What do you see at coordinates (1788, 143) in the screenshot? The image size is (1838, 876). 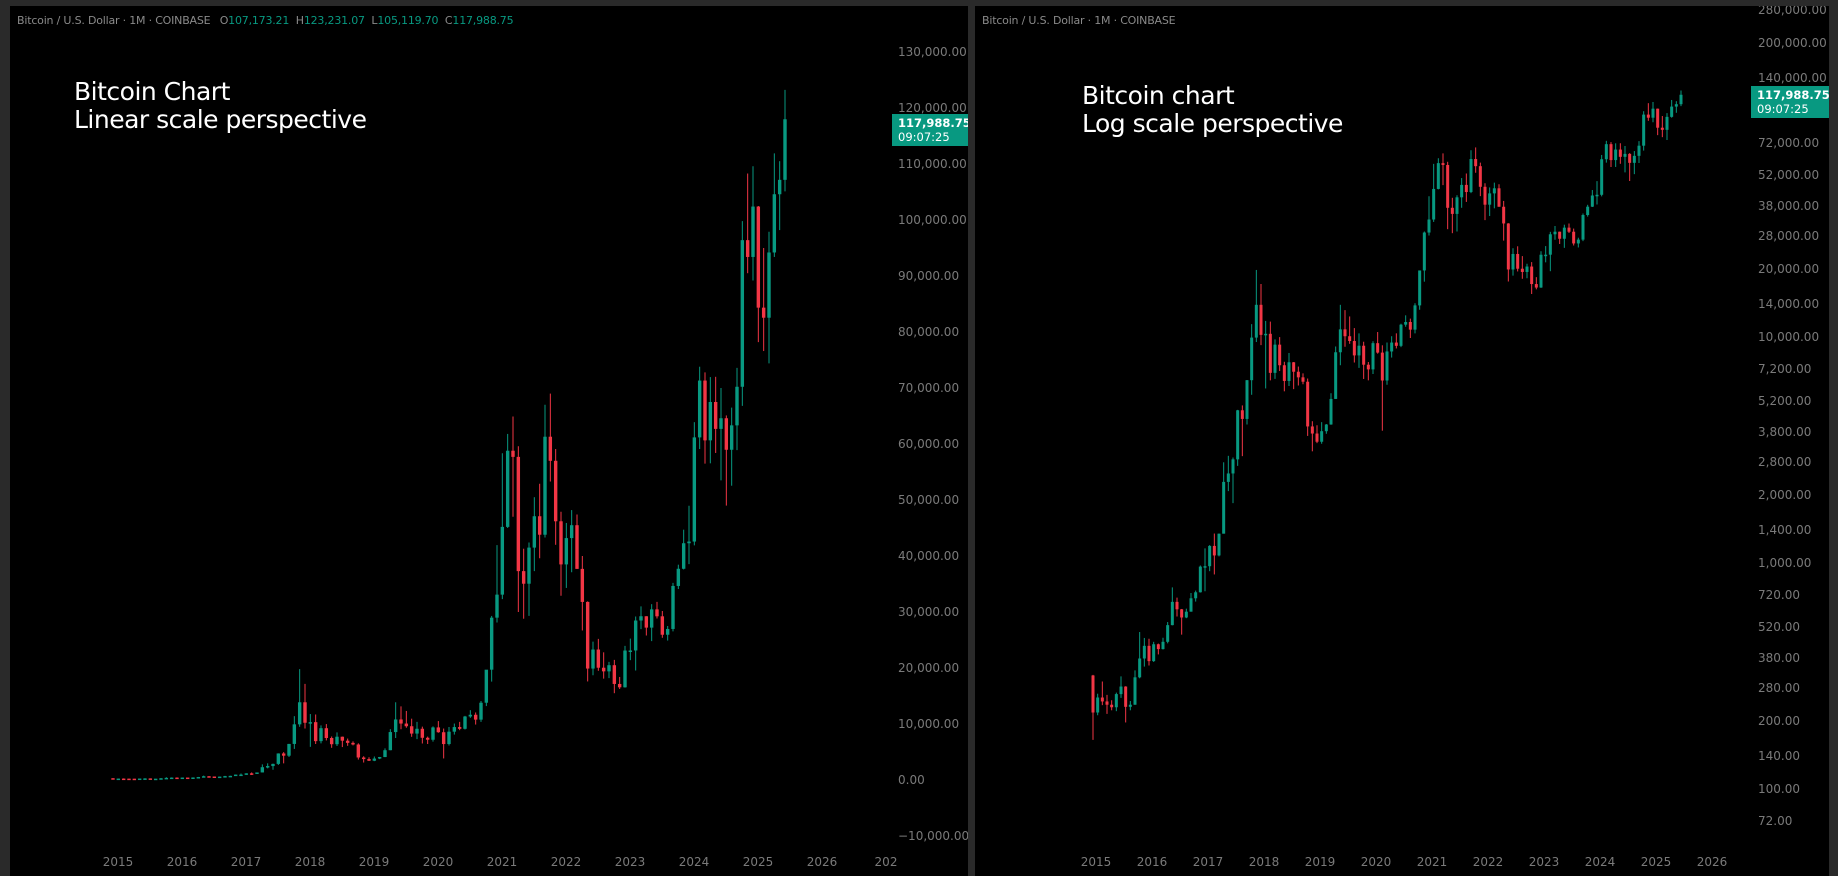 I see `price-axis-label: 72,000.00` at bounding box center [1788, 143].